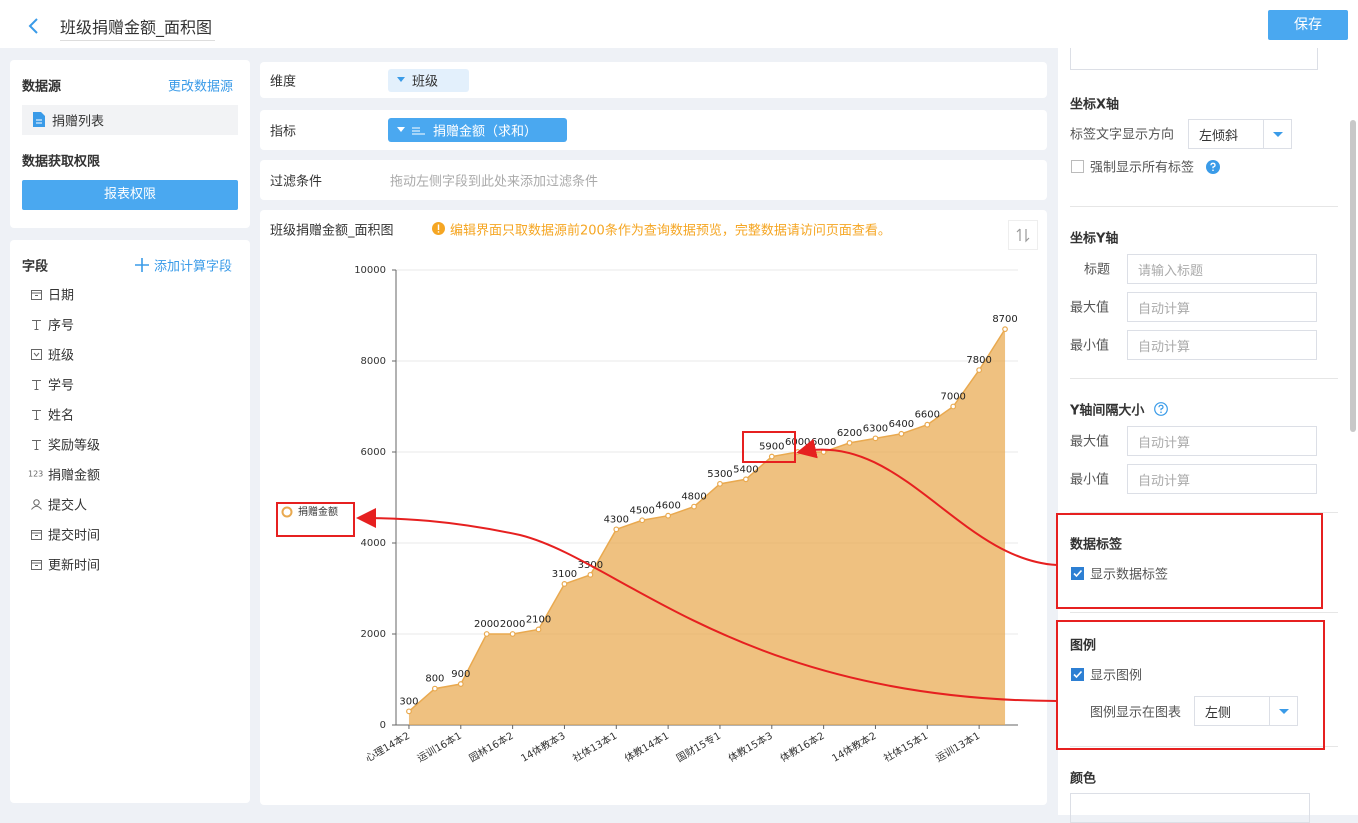 The width and height of the screenshot is (1358, 823). What do you see at coordinates (1222, 479) in the screenshot?
I see `interval-min-input: 自动计算` at bounding box center [1222, 479].